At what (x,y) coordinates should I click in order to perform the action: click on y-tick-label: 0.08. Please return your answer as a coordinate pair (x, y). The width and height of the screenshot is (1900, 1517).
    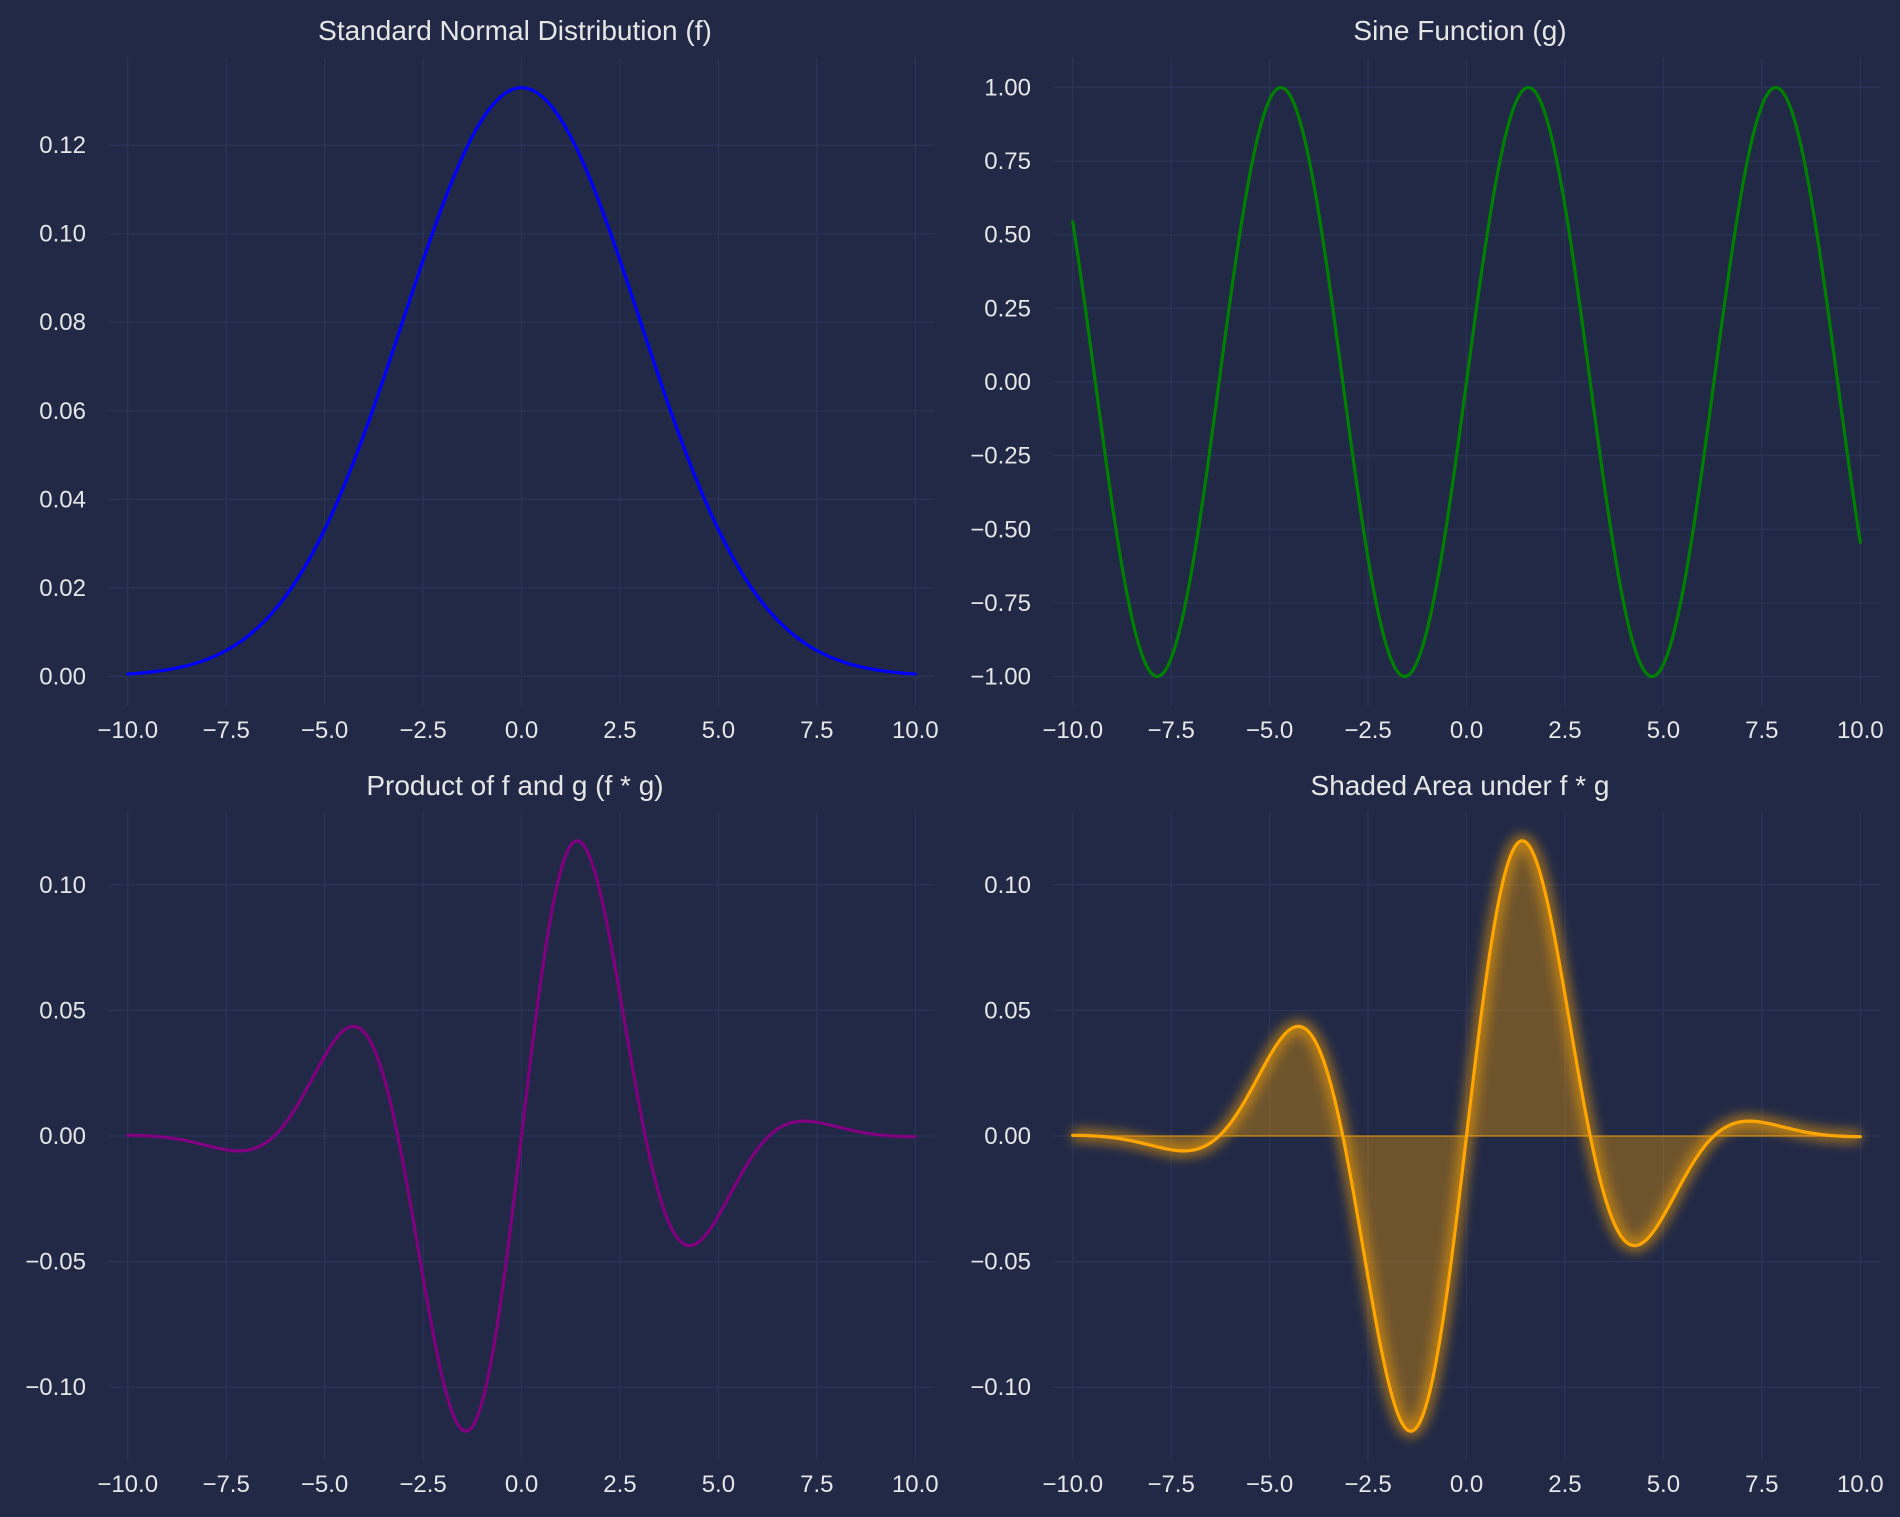
    Looking at the image, I should click on (62, 322).